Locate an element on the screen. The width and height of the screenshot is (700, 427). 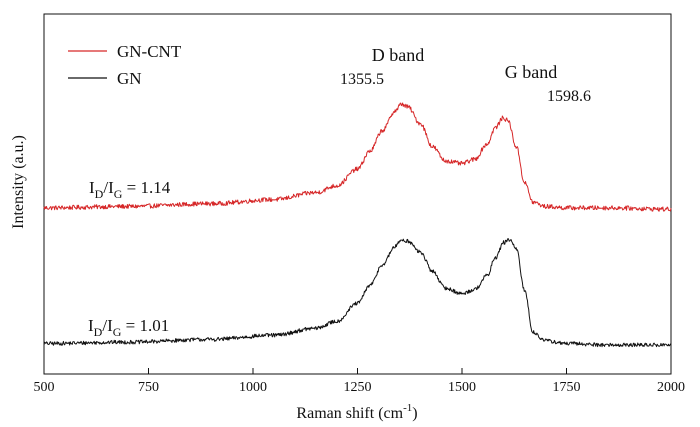
ratio-gncnt: ID/IG = 1.14 is located at coordinates (130, 189).